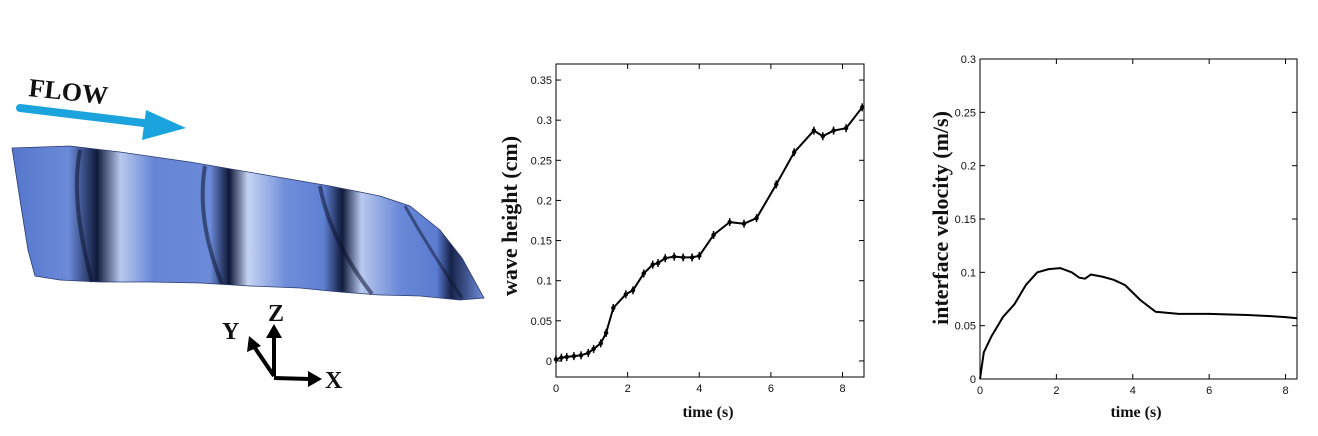 The height and width of the screenshot is (436, 1318). I want to click on flow-label: FLOW, so click(68, 91).